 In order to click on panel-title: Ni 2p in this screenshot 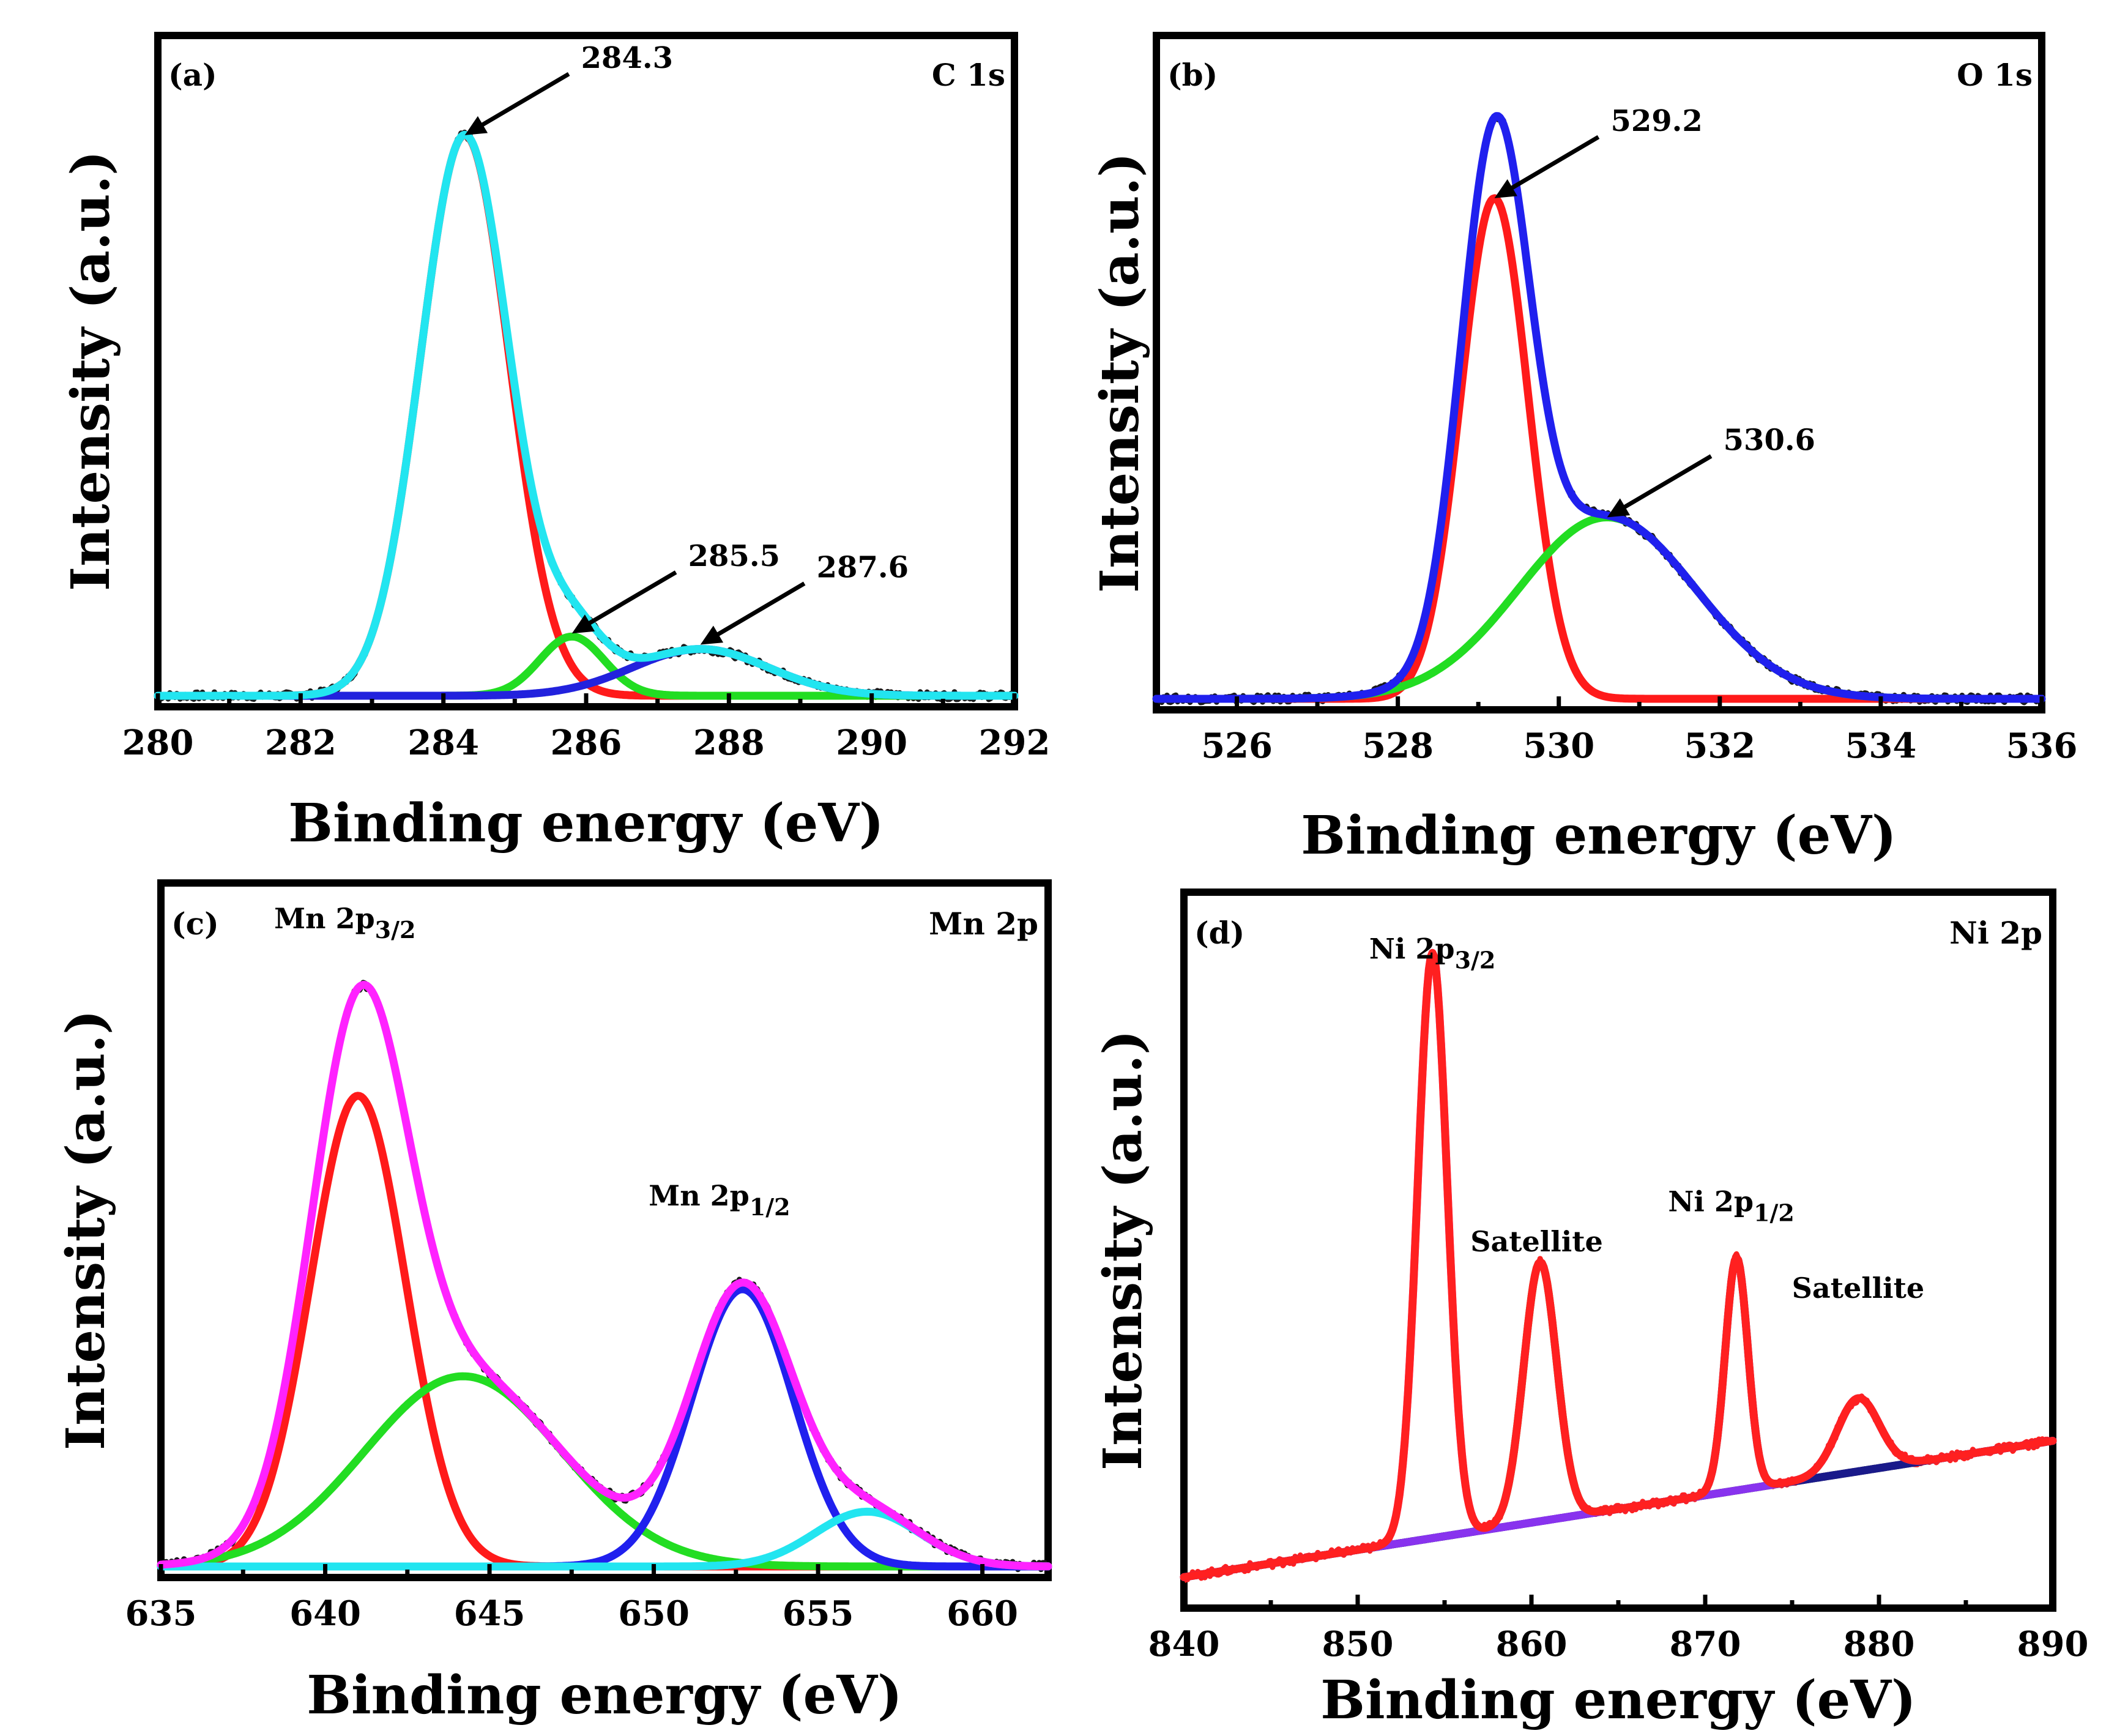, I will do `click(1995, 933)`.